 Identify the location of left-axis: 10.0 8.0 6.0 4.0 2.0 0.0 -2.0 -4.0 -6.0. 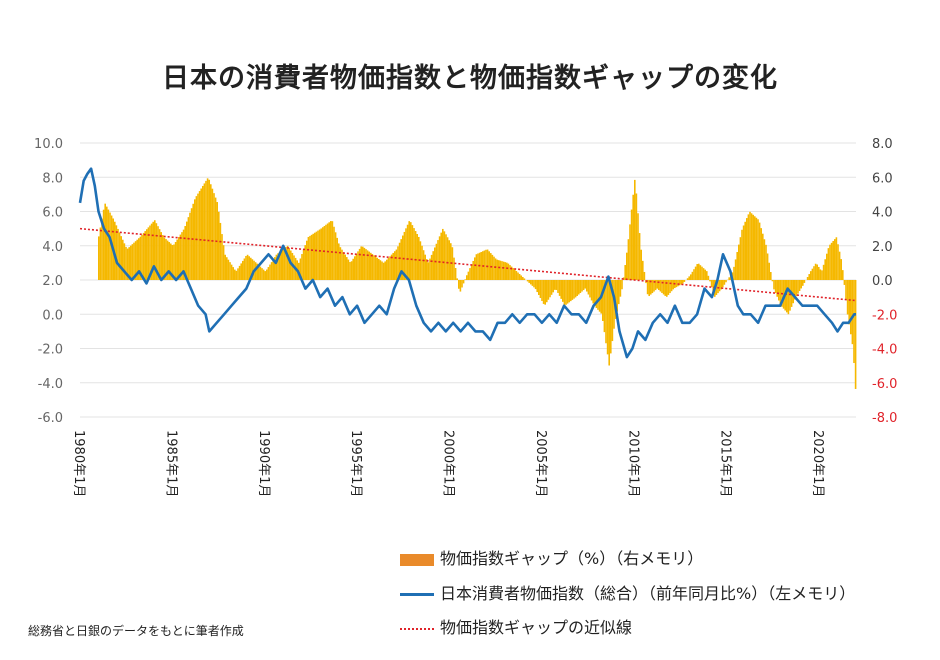
(48, 281).